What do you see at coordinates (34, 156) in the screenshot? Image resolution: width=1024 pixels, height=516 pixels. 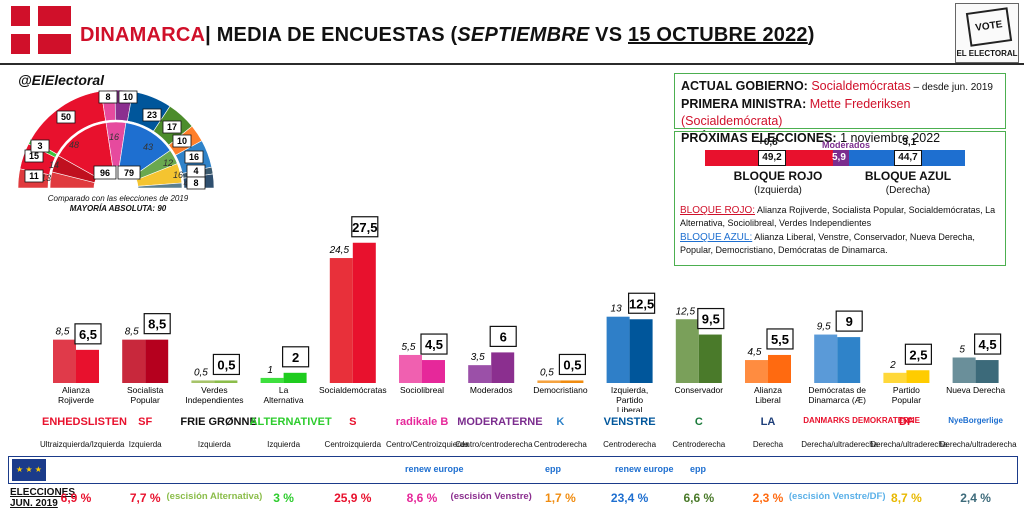 I see `outer-seat-label: 15` at bounding box center [34, 156].